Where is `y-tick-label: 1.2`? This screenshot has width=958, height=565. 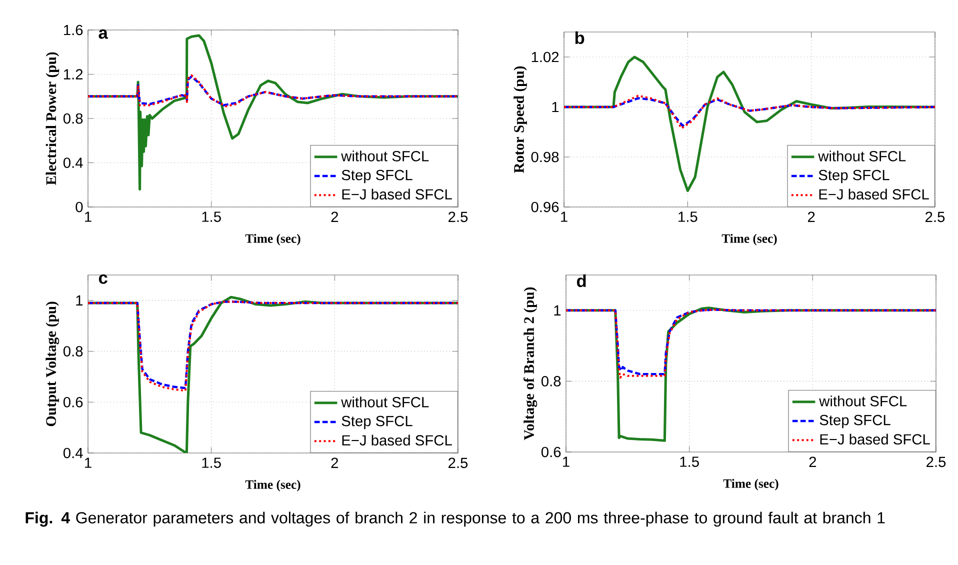 y-tick-label: 1.2 is located at coordinates (73, 74).